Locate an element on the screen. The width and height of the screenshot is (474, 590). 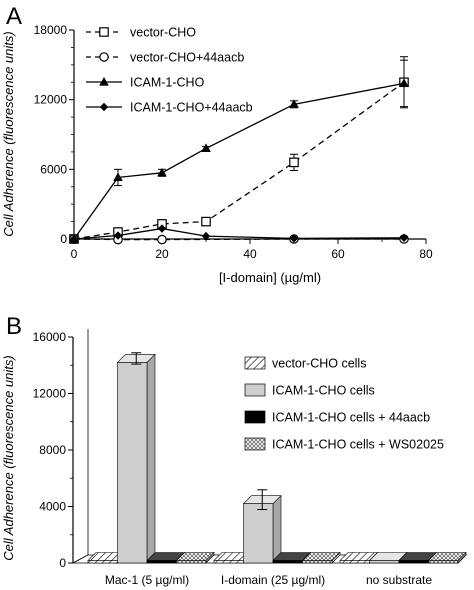
bar-group-i-domain-25-g-ml: I-domain (25 µg/ml) is located at coordinates (277, 538).